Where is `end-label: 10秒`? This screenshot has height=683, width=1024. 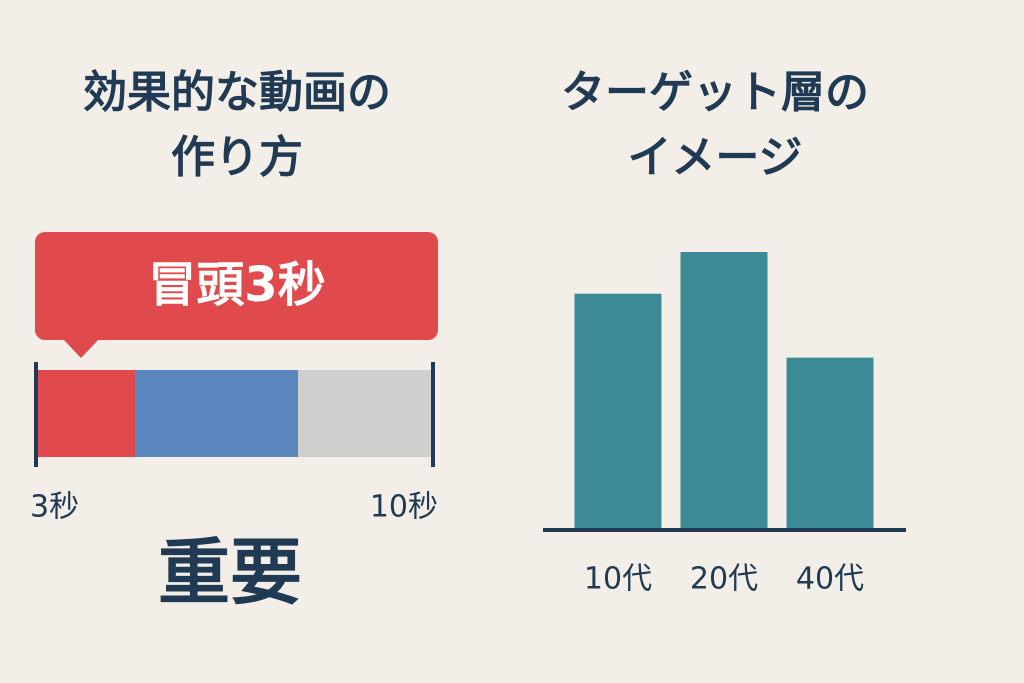 end-label: 10秒 is located at coordinates (404, 507).